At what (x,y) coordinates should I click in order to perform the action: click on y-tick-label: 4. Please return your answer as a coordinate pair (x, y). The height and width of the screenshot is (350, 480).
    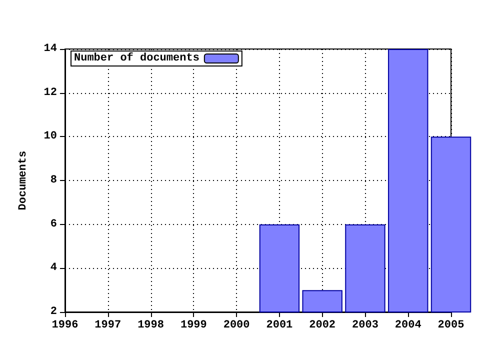
    Looking at the image, I should click on (54, 268).